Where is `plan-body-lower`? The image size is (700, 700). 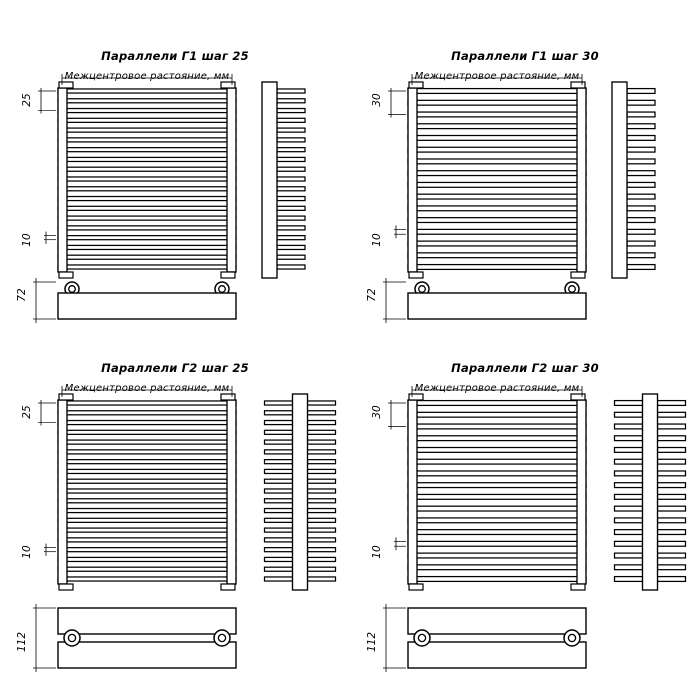 plan-body-lower is located at coordinates (147, 655).